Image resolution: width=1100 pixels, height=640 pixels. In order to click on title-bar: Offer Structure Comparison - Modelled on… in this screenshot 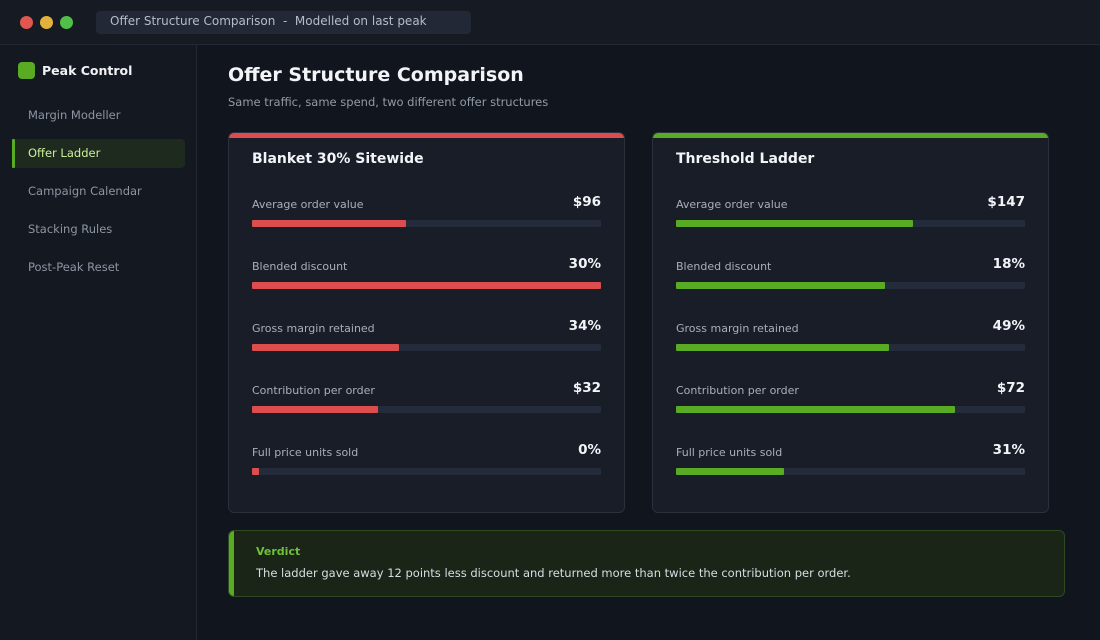, I will do `click(550, 22)`.